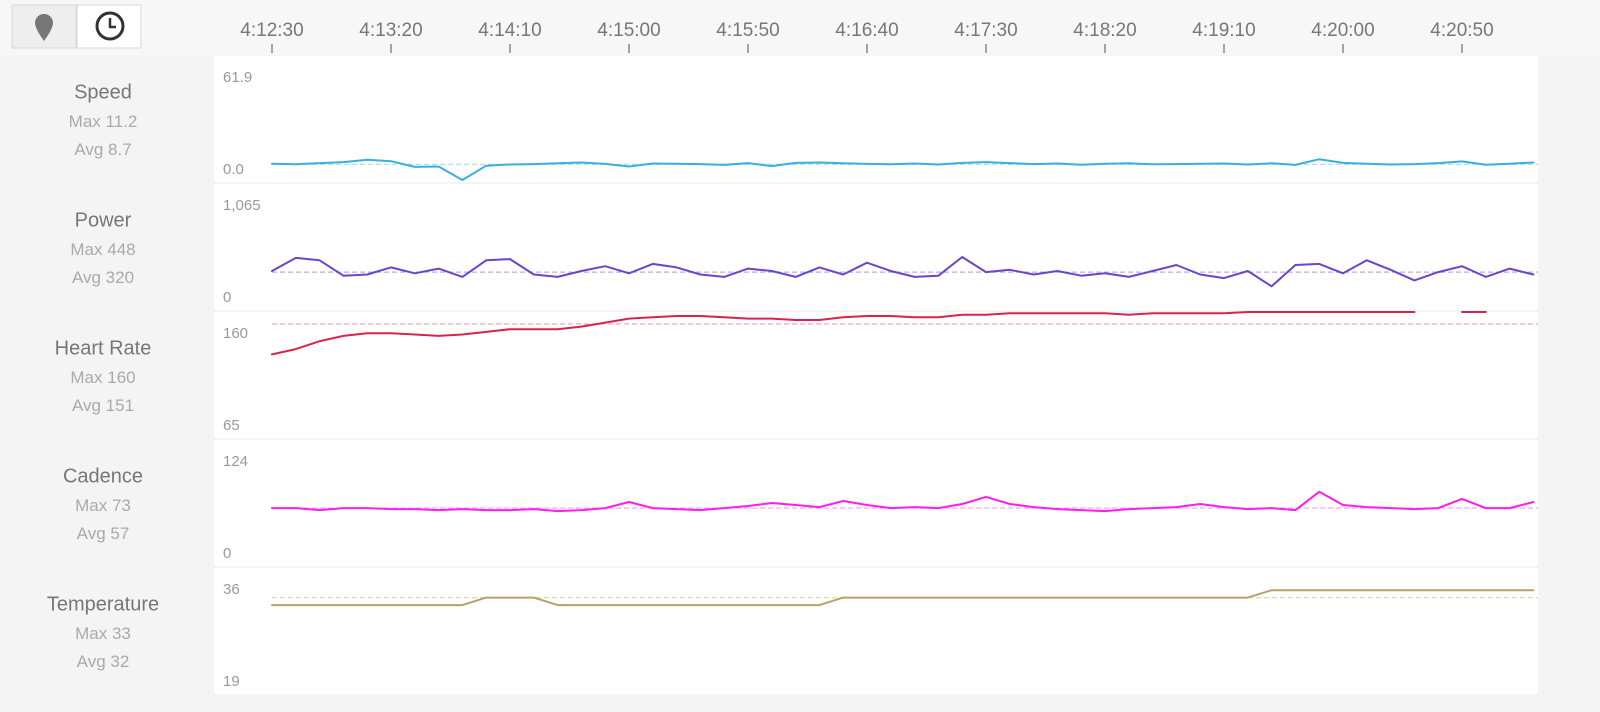 The width and height of the screenshot is (1600, 712). Describe the element at coordinates (1223, 30) in the screenshot. I see `time-tick-label: 4:19:10` at that location.